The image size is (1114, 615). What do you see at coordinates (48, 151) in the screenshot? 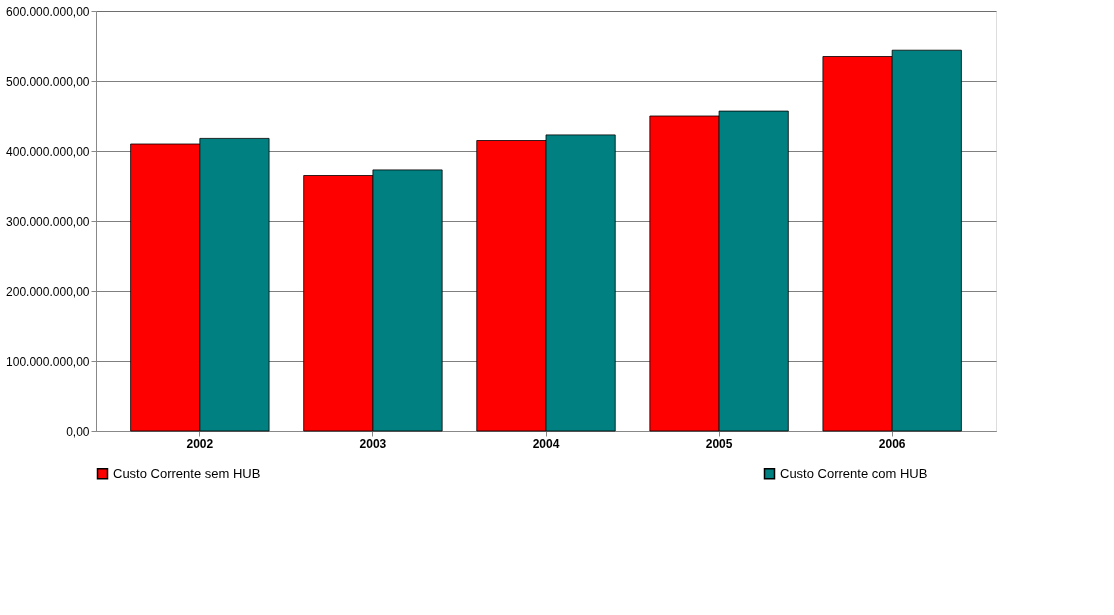
I see `y-tick-label: 400.000.000,00` at bounding box center [48, 151].